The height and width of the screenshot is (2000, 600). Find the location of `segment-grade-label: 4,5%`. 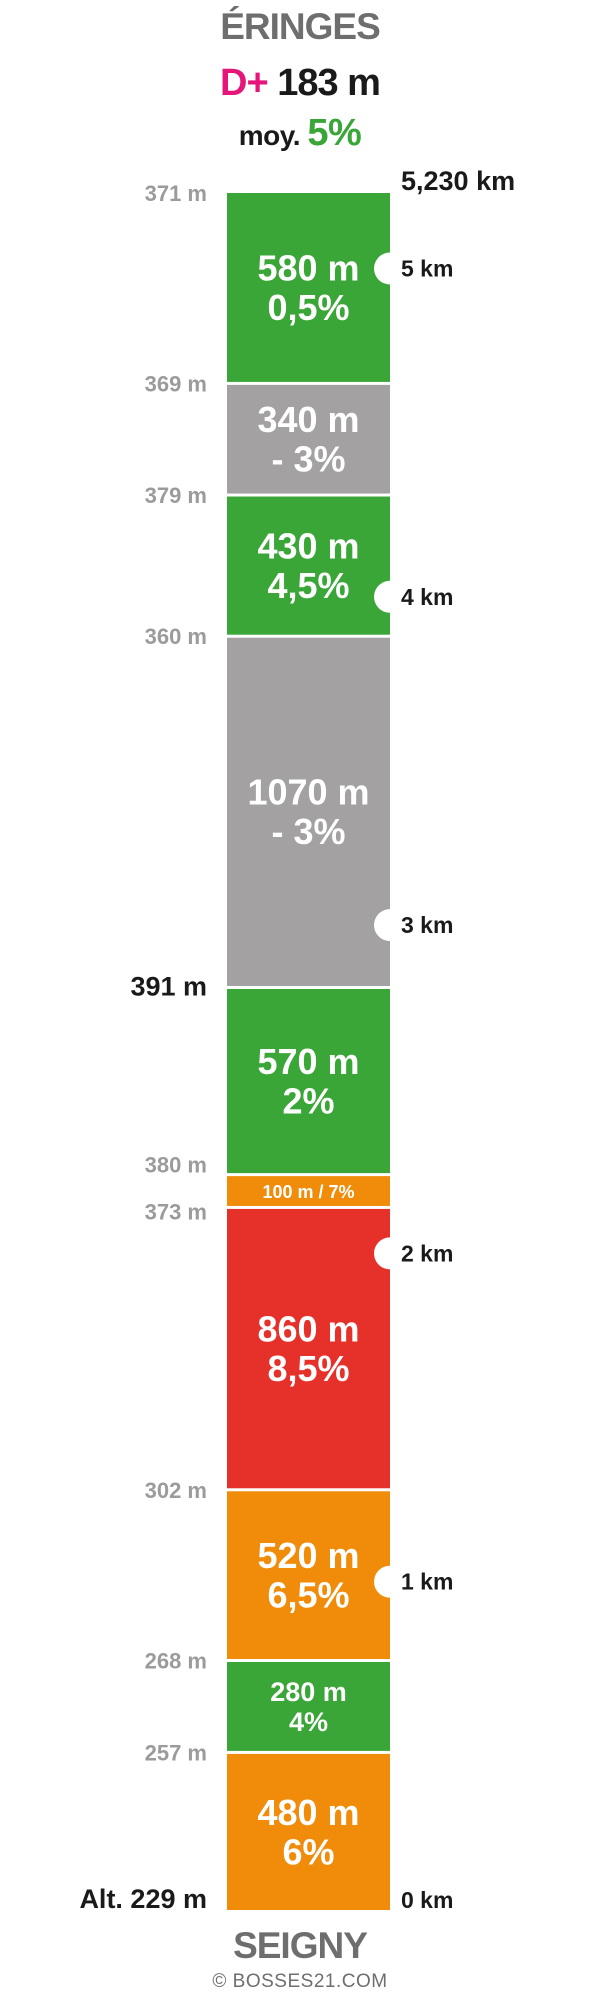

segment-grade-label: 4,5% is located at coordinates (308, 585).